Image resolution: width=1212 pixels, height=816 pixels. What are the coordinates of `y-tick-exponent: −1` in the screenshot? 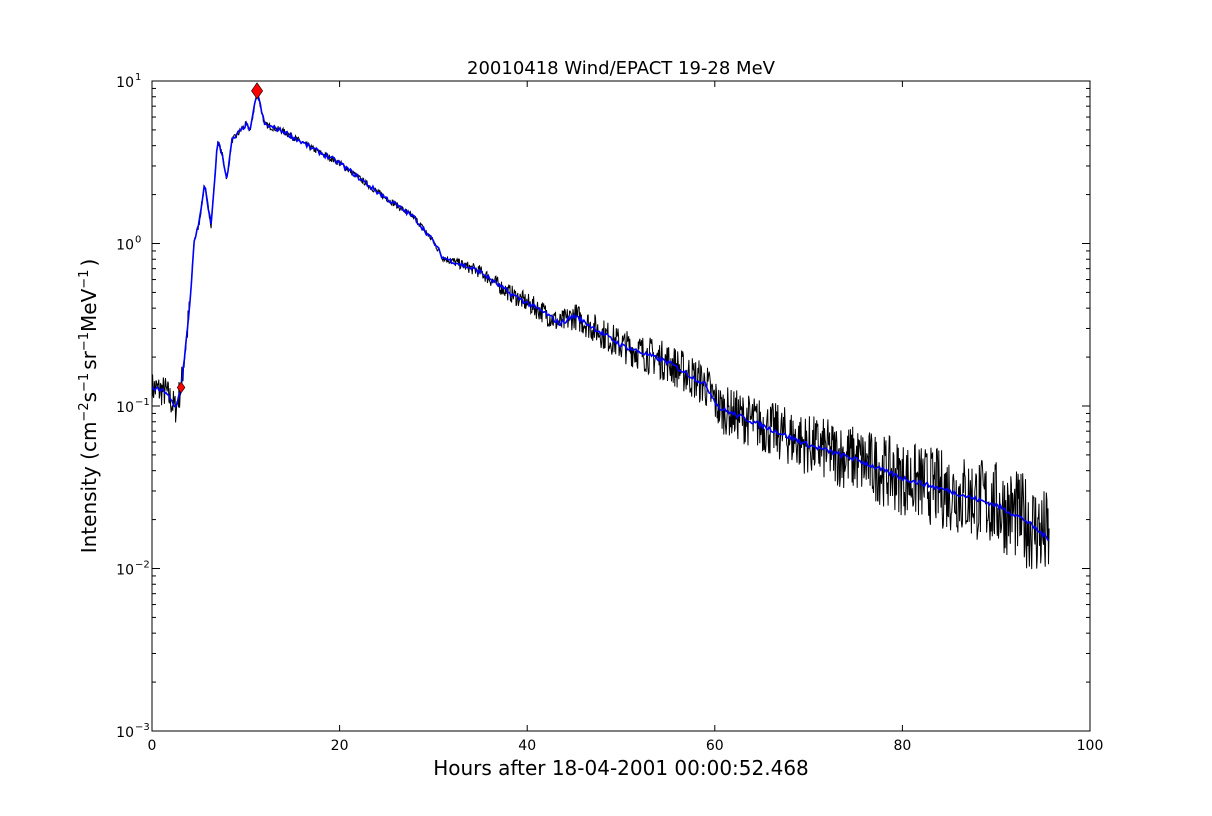 It's located at (142, 402).